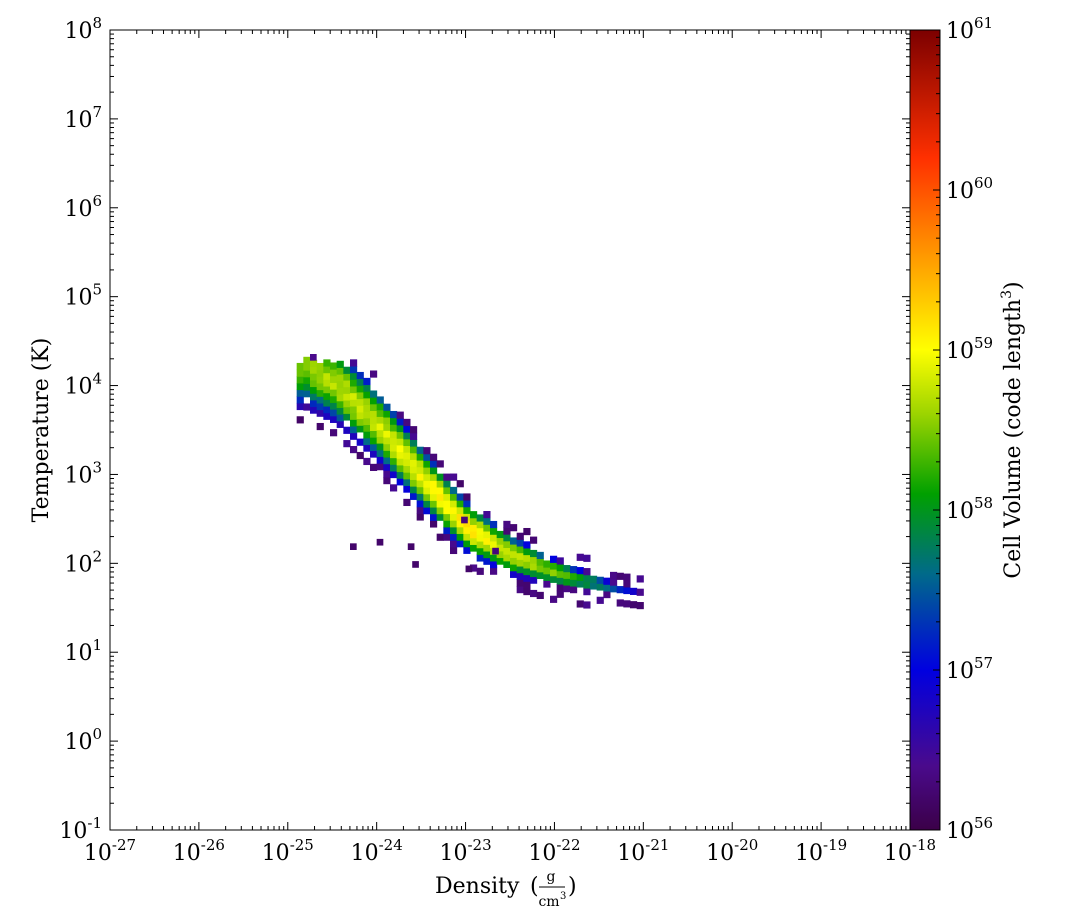 This screenshot has width=1075, height=920. I want to click on x-tick-label: 10-26, so click(199, 851).